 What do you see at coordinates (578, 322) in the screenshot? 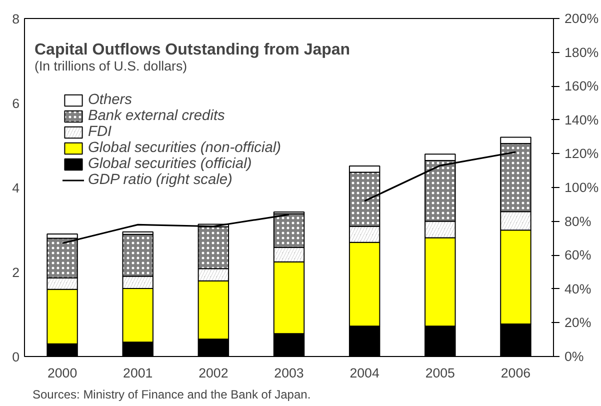
I see `y2-tick-label: 20%` at bounding box center [578, 322].